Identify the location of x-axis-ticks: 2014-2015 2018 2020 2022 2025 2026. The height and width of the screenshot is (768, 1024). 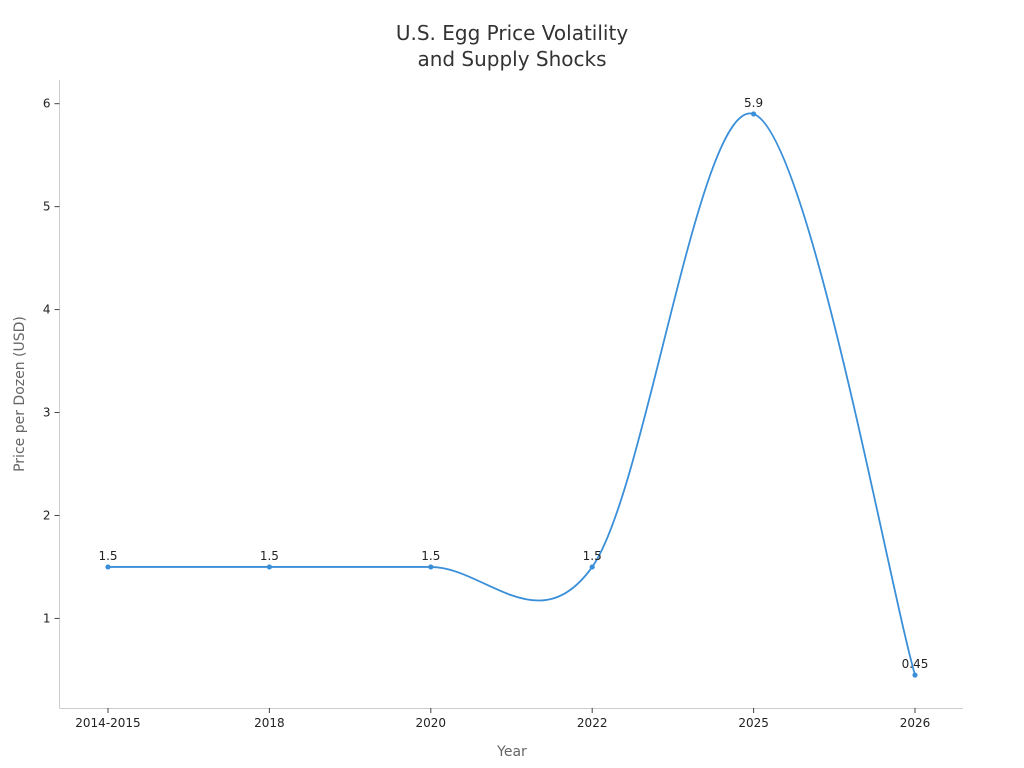
(502, 719).